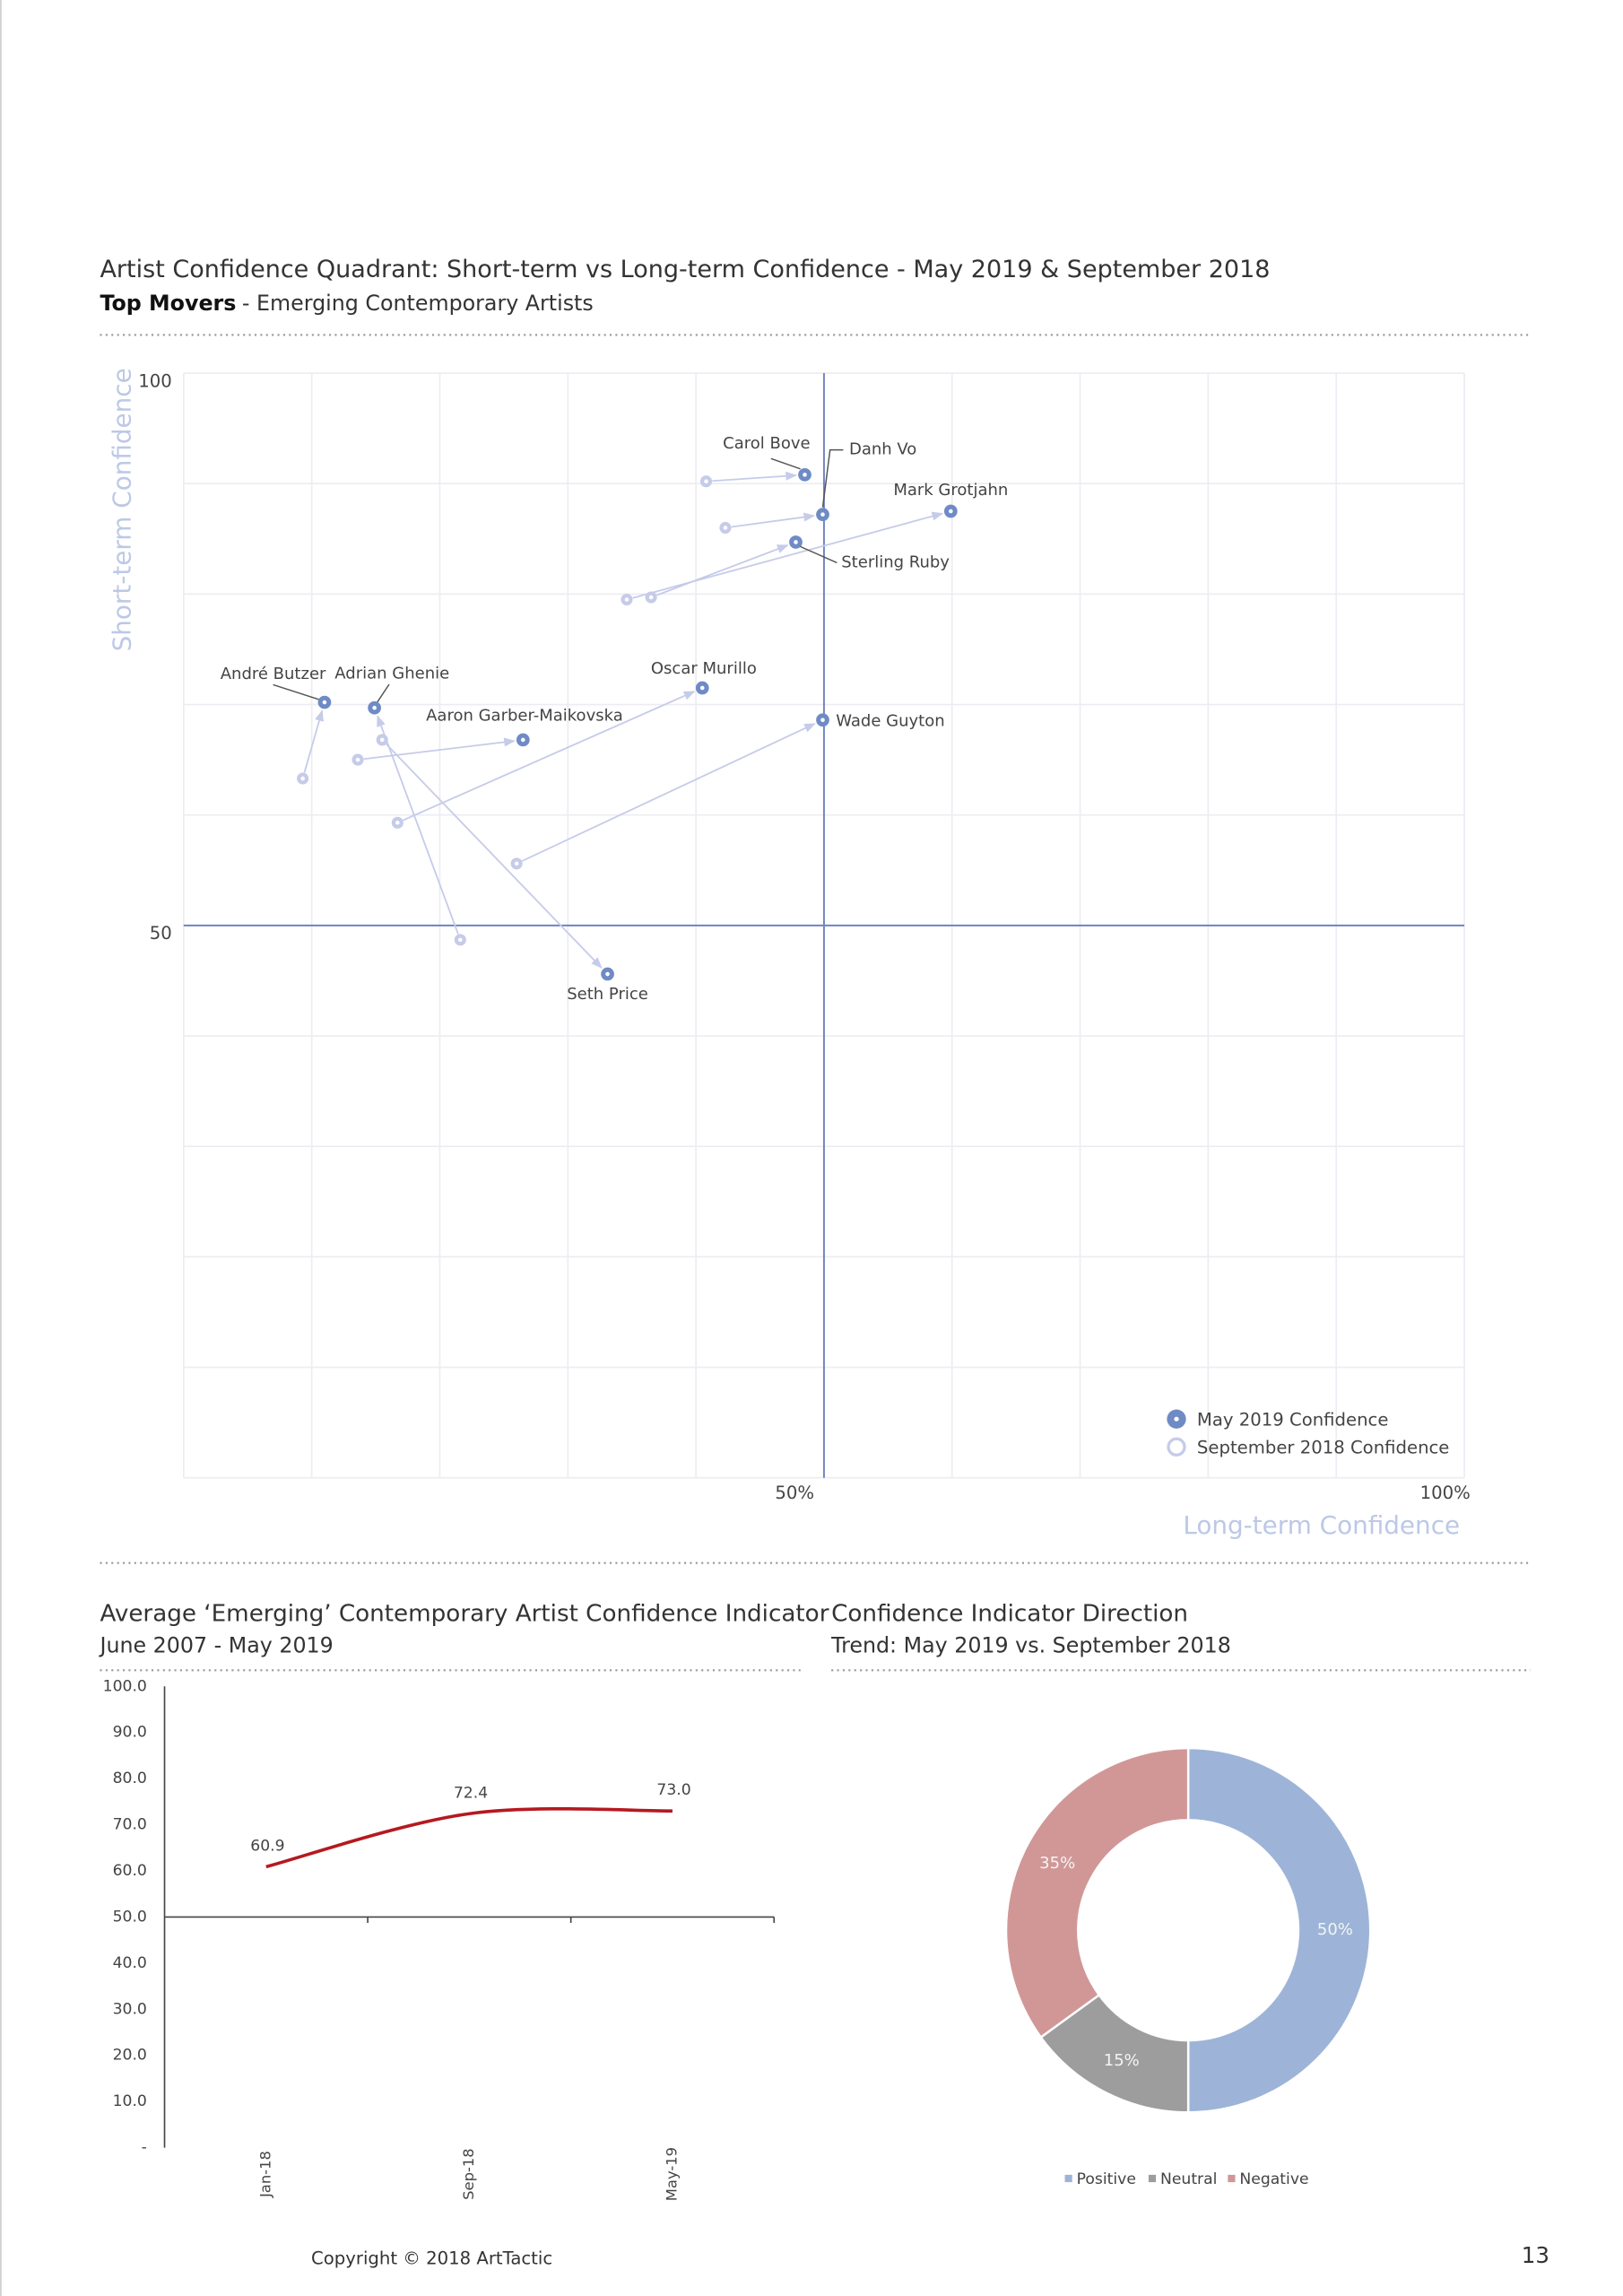 The image size is (1623, 2296). What do you see at coordinates (890, 720) in the screenshot?
I see `point-label: Wade Guyton` at bounding box center [890, 720].